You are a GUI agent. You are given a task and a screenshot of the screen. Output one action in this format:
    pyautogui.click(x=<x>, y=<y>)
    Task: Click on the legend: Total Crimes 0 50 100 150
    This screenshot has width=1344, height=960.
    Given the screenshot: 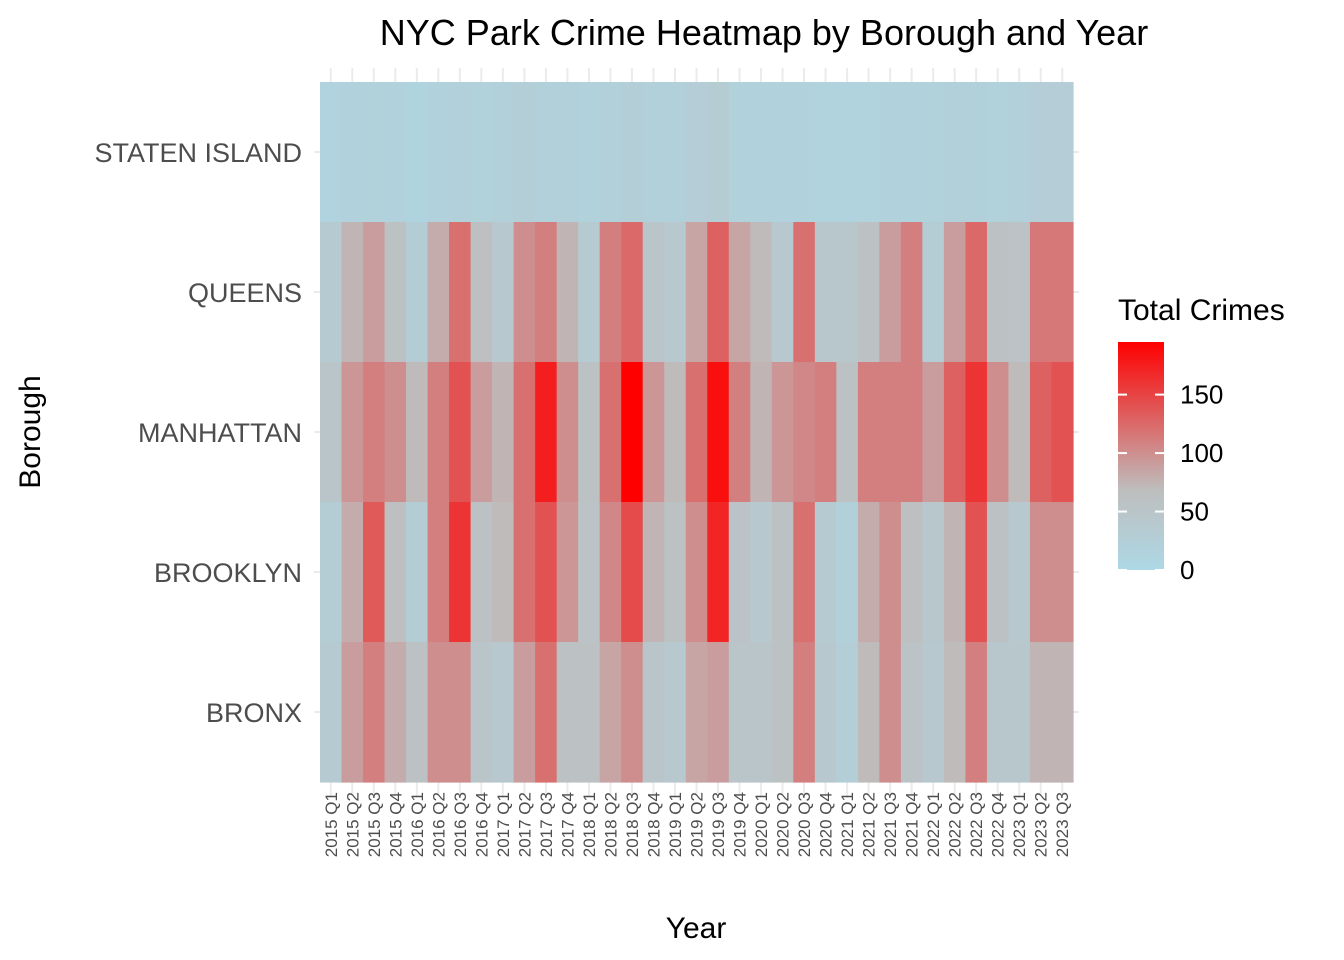 What is the action you would take?
    pyautogui.click(x=1201, y=439)
    